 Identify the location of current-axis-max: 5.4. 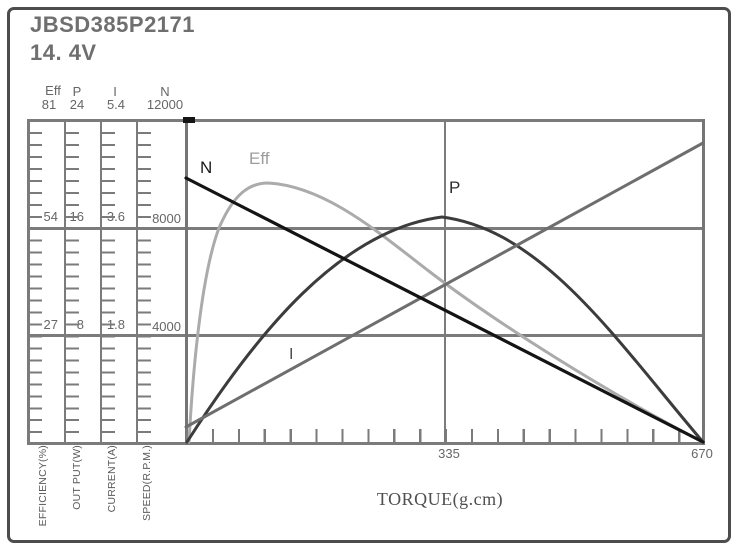
(116, 104).